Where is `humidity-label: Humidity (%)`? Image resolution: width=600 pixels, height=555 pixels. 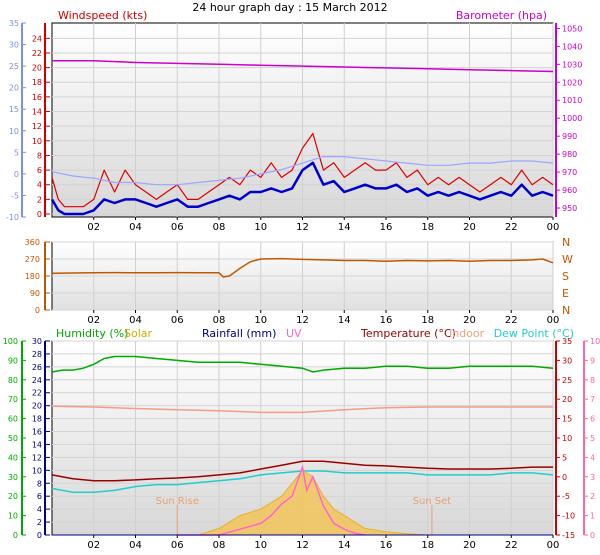 humidity-label: Humidity (%) is located at coordinates (92, 333).